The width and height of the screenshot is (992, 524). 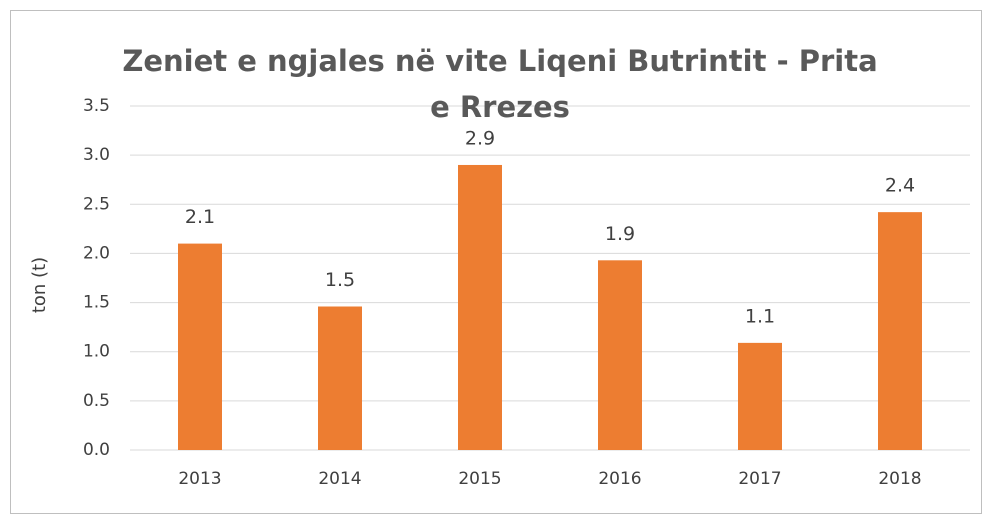 What do you see at coordinates (759, 479) in the screenshot?
I see `x-tick-label: 2017` at bounding box center [759, 479].